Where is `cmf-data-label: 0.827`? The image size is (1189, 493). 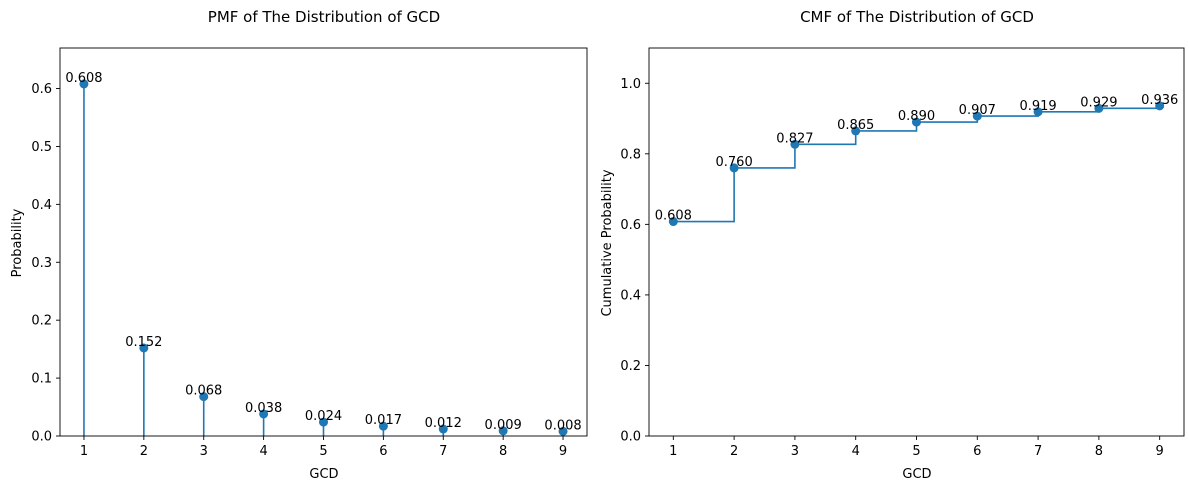 cmf-data-label: 0.827 is located at coordinates (794, 138).